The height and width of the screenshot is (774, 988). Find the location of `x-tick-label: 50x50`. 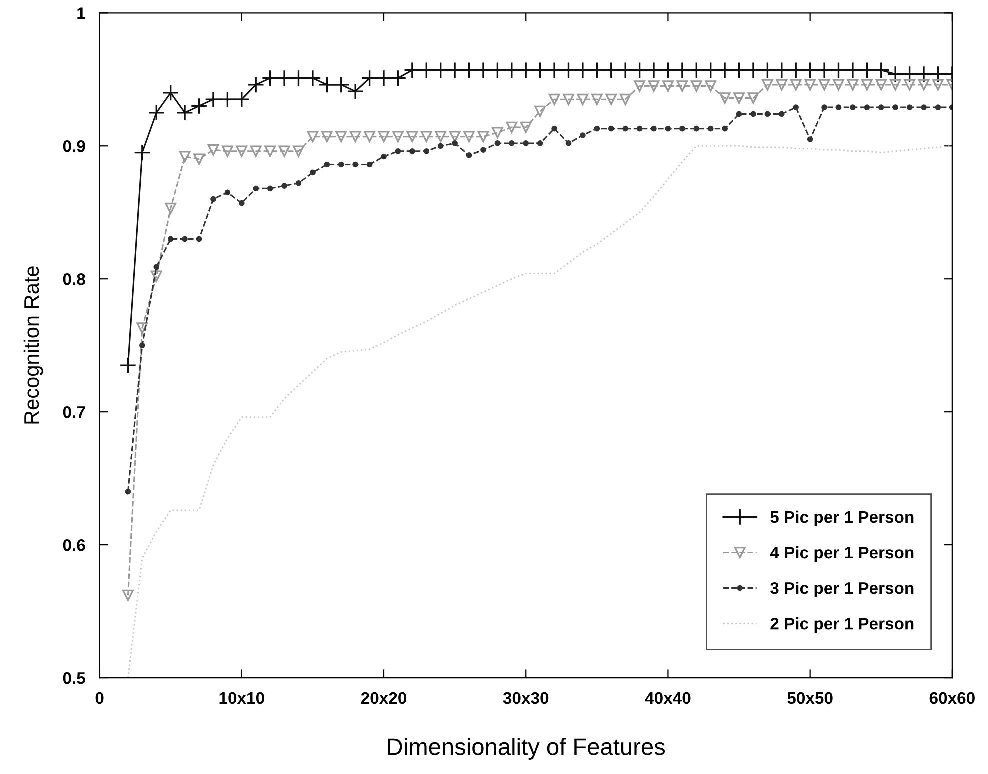

x-tick-label: 50x50 is located at coordinates (810, 698).